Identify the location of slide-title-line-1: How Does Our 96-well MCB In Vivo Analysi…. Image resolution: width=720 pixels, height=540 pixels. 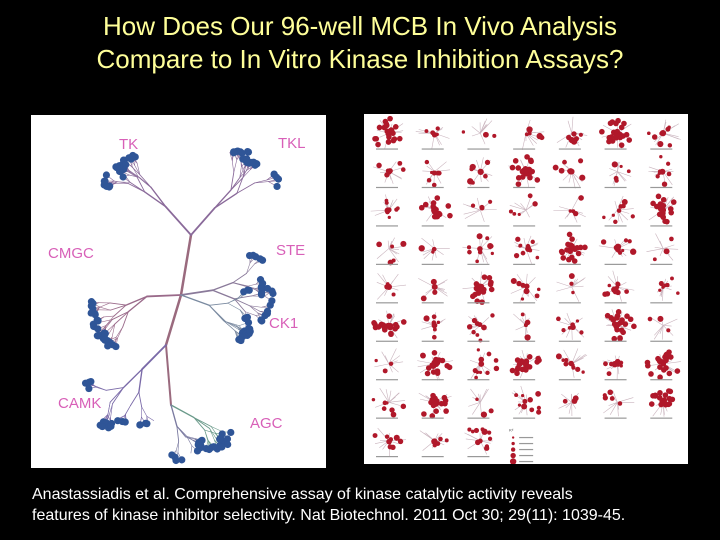
(360, 26).